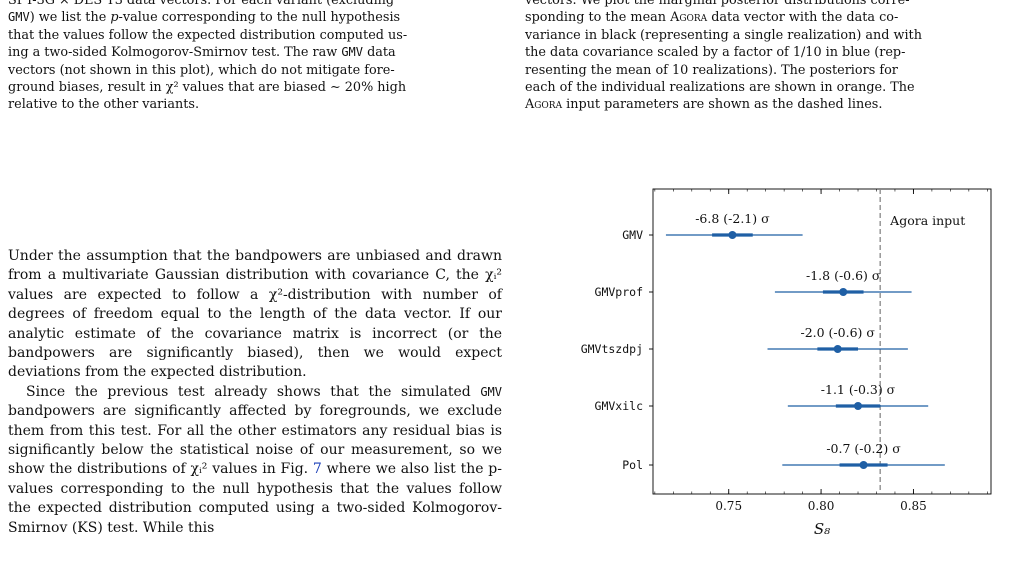 The width and height of the screenshot is (1030, 573). I want to click on row-annotation: -2.0 (-0.6) σ, so click(837, 332).